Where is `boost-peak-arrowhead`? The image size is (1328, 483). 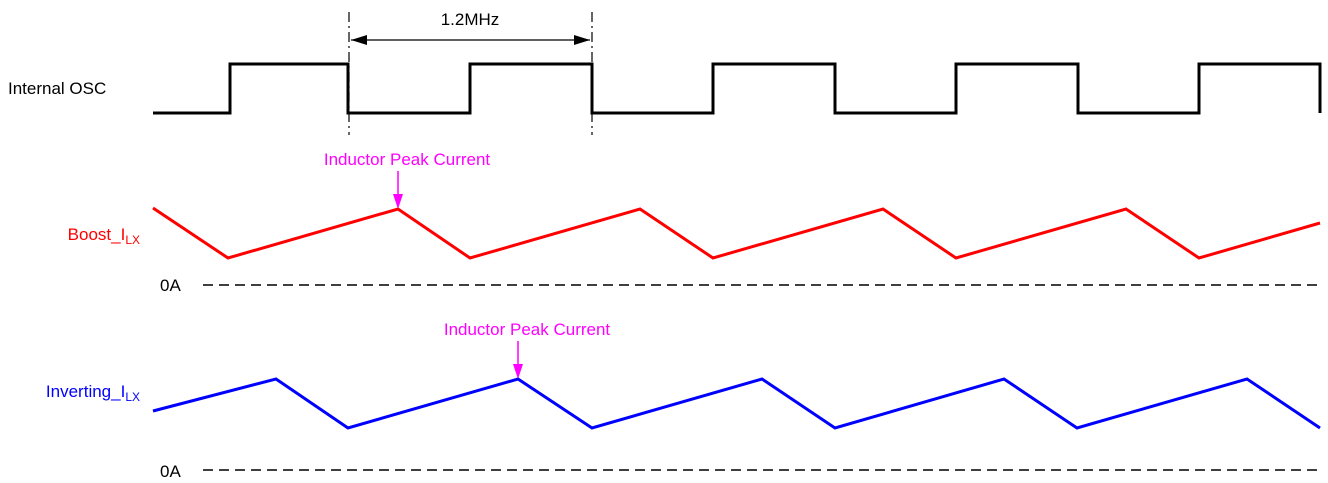
boost-peak-arrowhead is located at coordinates (398, 201).